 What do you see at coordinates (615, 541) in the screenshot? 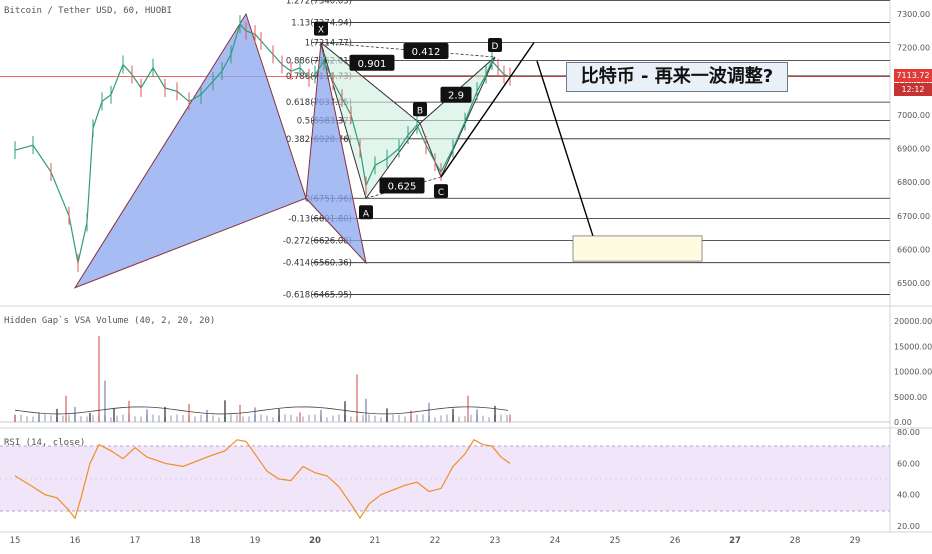
I see `time-axis-label-10: 25` at bounding box center [615, 541].